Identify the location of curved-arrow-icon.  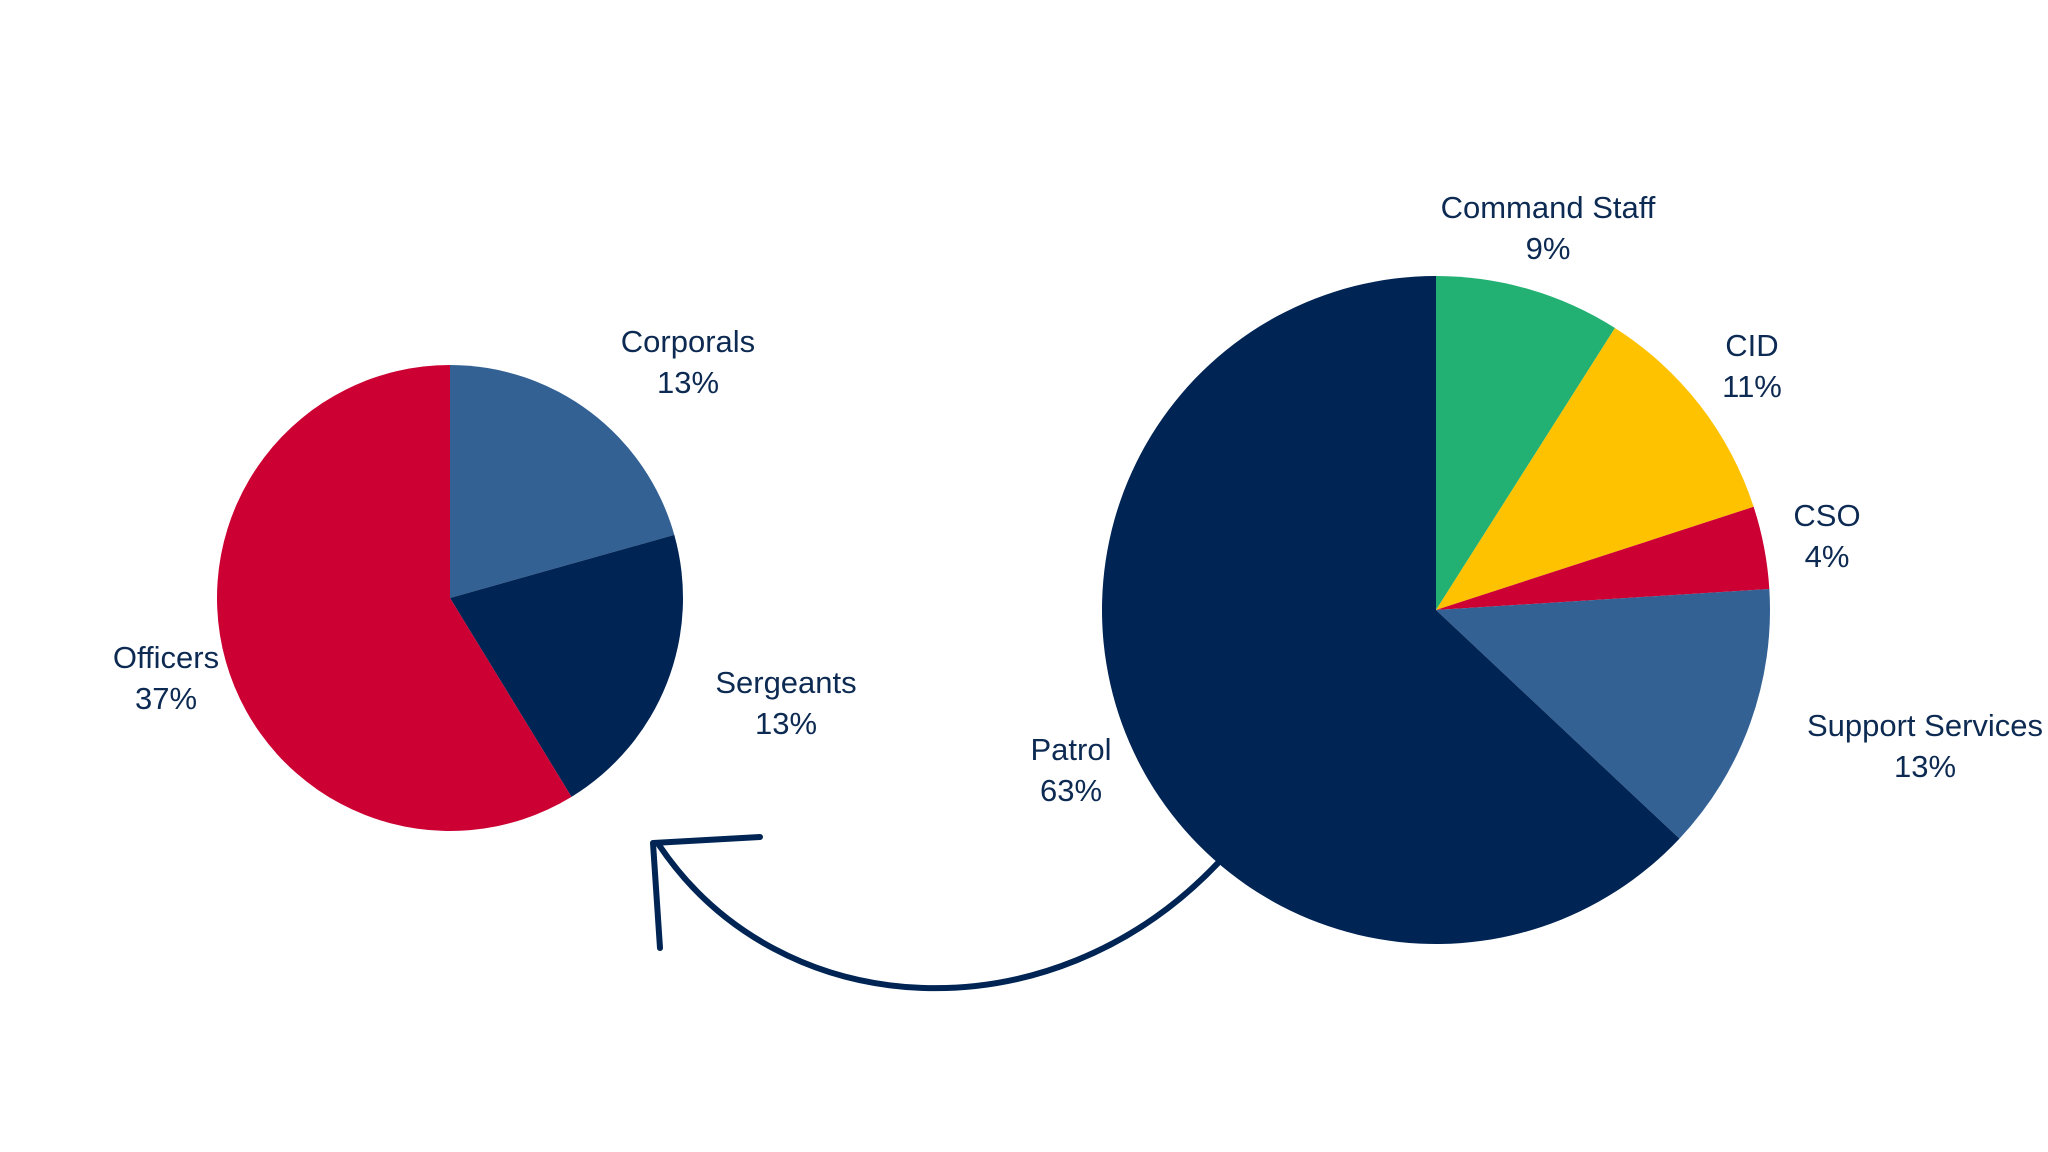
(935, 913).